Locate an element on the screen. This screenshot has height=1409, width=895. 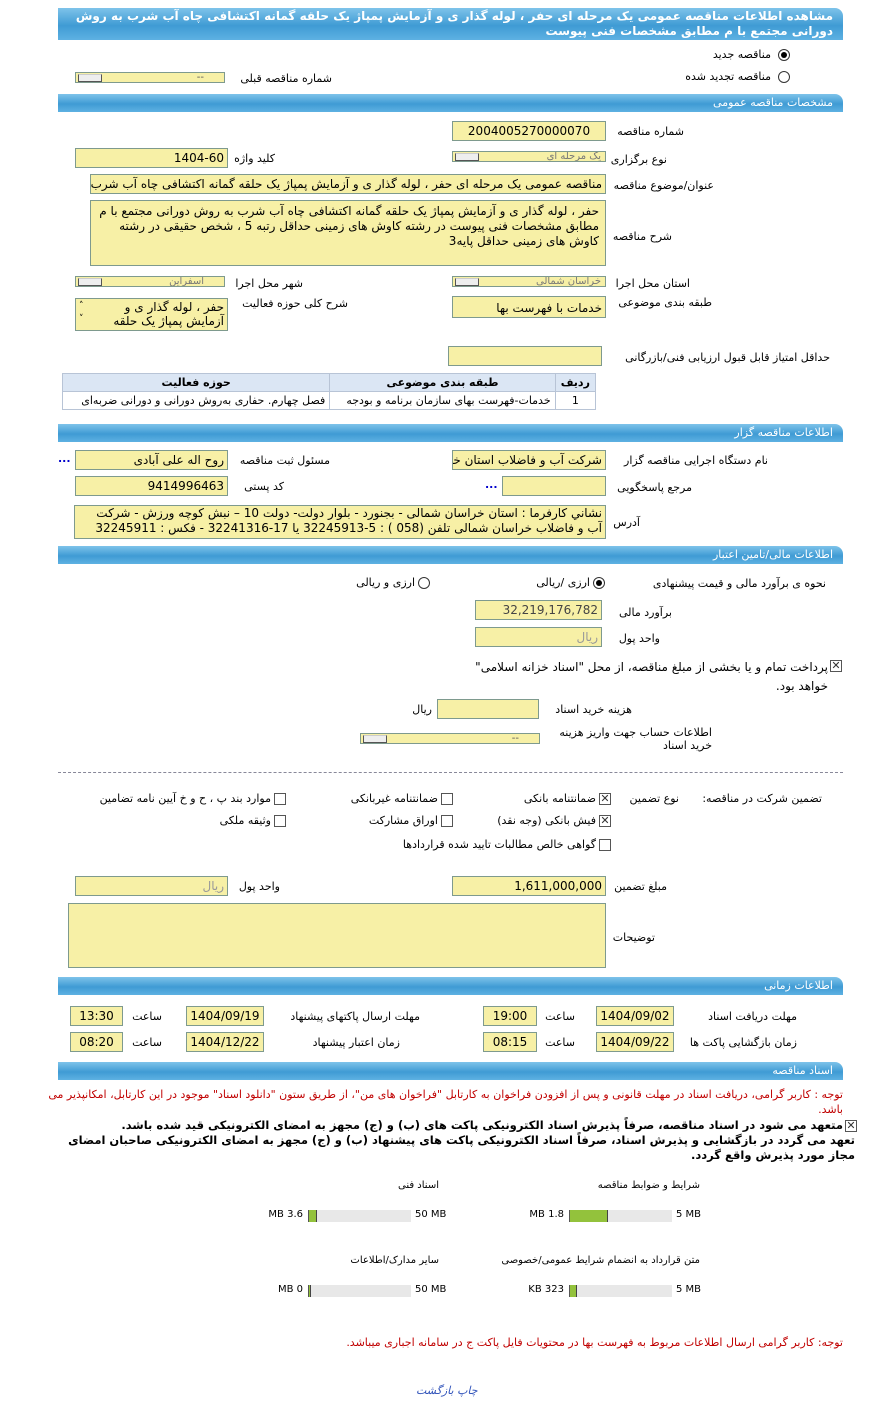
notes-label: توضیحات is located at coordinates (633, 937).